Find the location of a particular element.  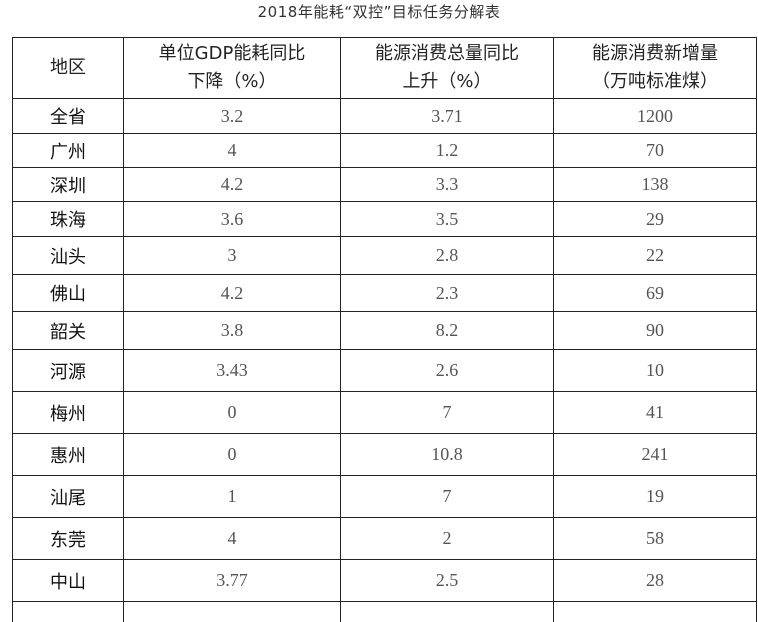

gdp-decrease-cell: 3.6 is located at coordinates (232, 219).